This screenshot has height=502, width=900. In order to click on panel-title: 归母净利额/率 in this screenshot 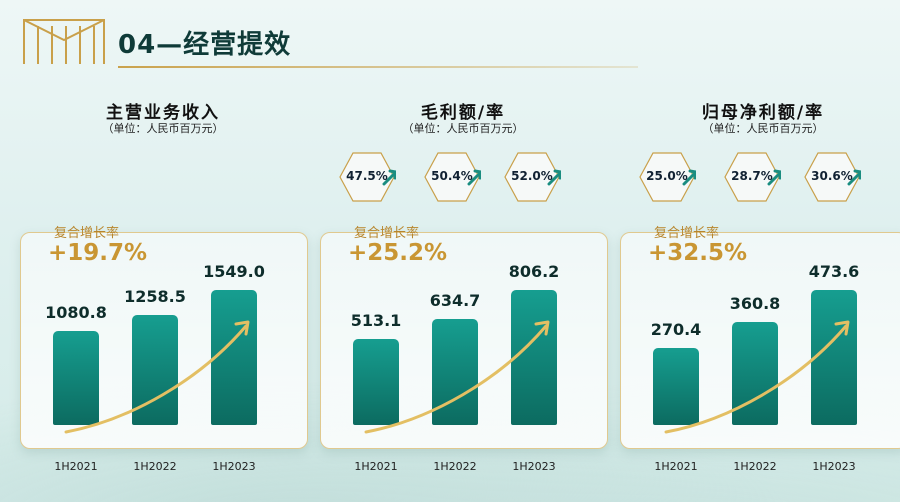, I will do `click(763, 113)`.